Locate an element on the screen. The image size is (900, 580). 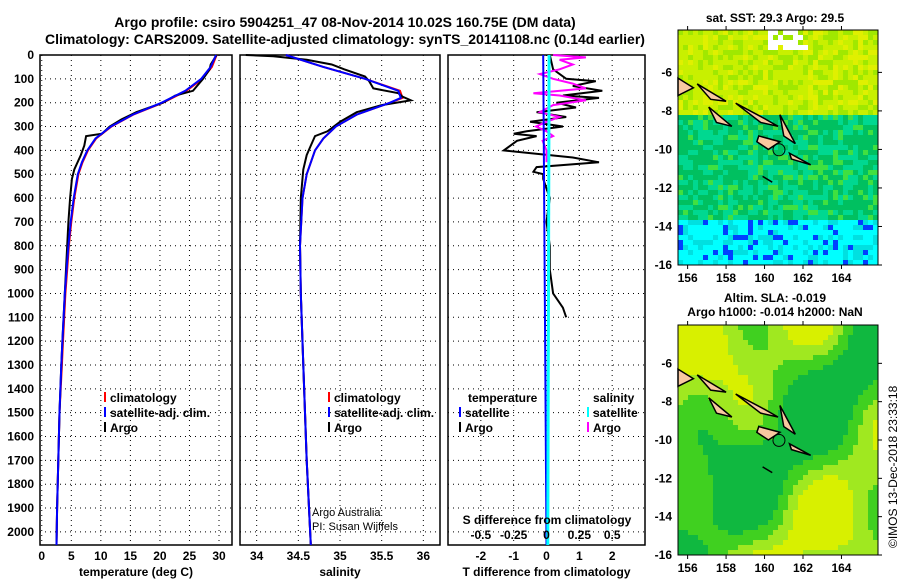
x-tick-label: -1 is located at coordinates (513, 556).